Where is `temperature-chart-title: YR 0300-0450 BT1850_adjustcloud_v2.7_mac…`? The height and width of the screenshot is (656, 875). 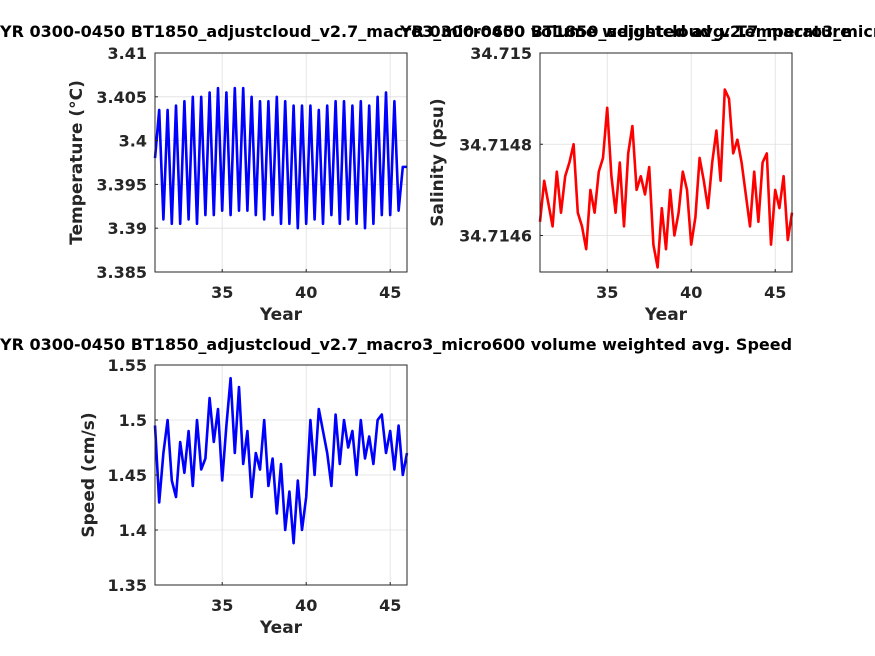 temperature-chart-title: YR 0300-0450 BT1850_adjustcloud_v2.7_mac… is located at coordinates (425, 31).